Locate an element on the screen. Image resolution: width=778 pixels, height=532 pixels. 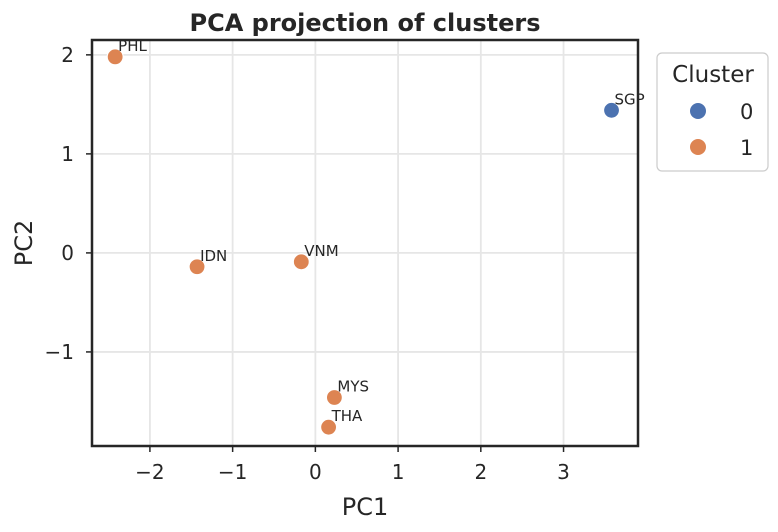
point-label-tha: THA is located at coordinates (347, 416).